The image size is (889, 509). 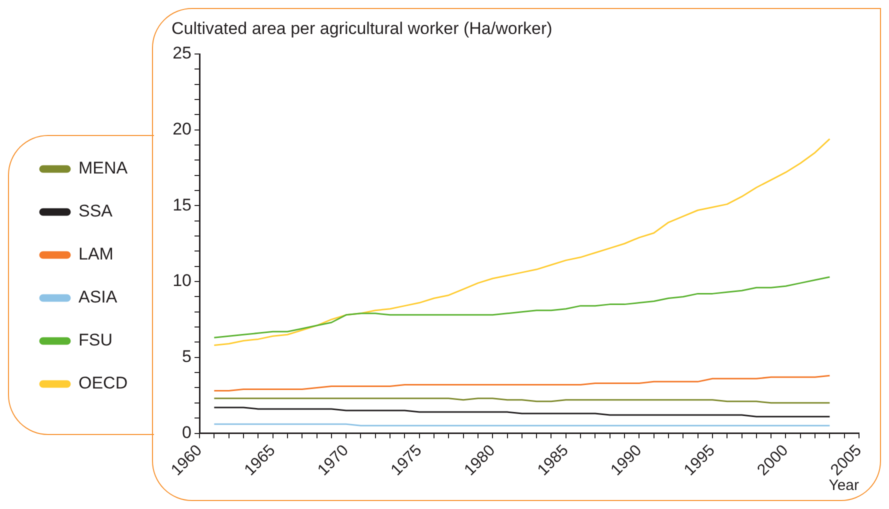 I want to click on legend-label: FSU, so click(x=95, y=340).